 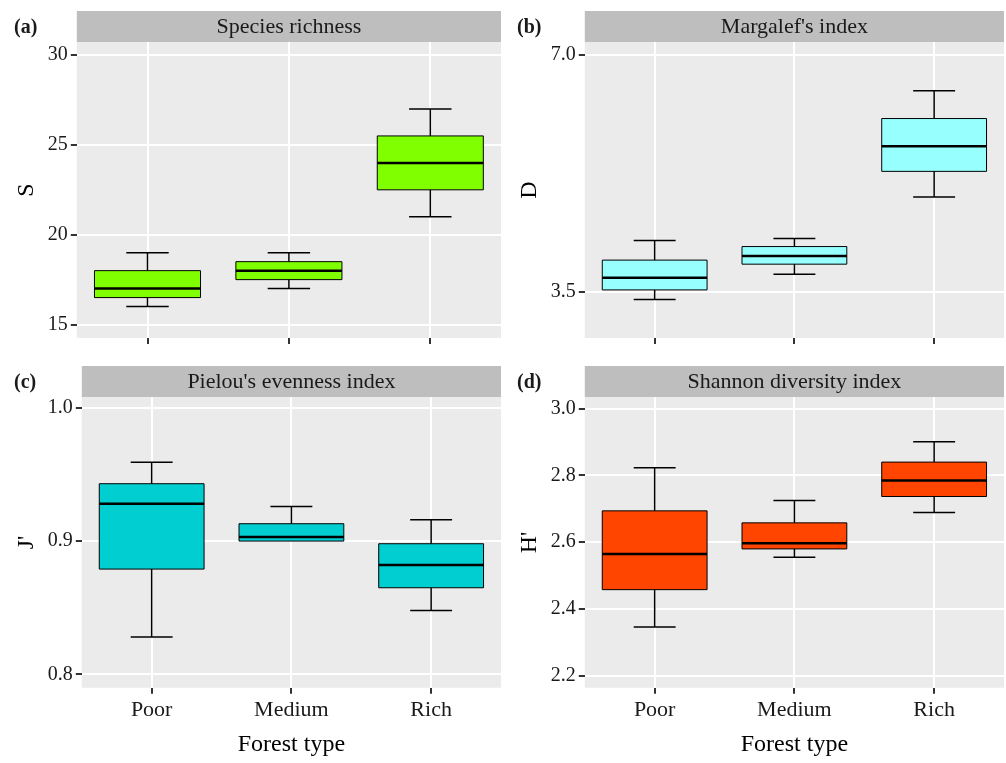 What do you see at coordinates (527, 542) in the screenshot?
I see `y-axis-title: H'` at bounding box center [527, 542].